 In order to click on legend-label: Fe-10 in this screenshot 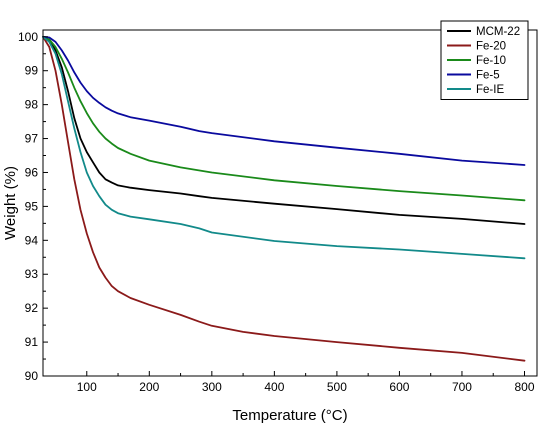, I will do `click(491, 61)`.